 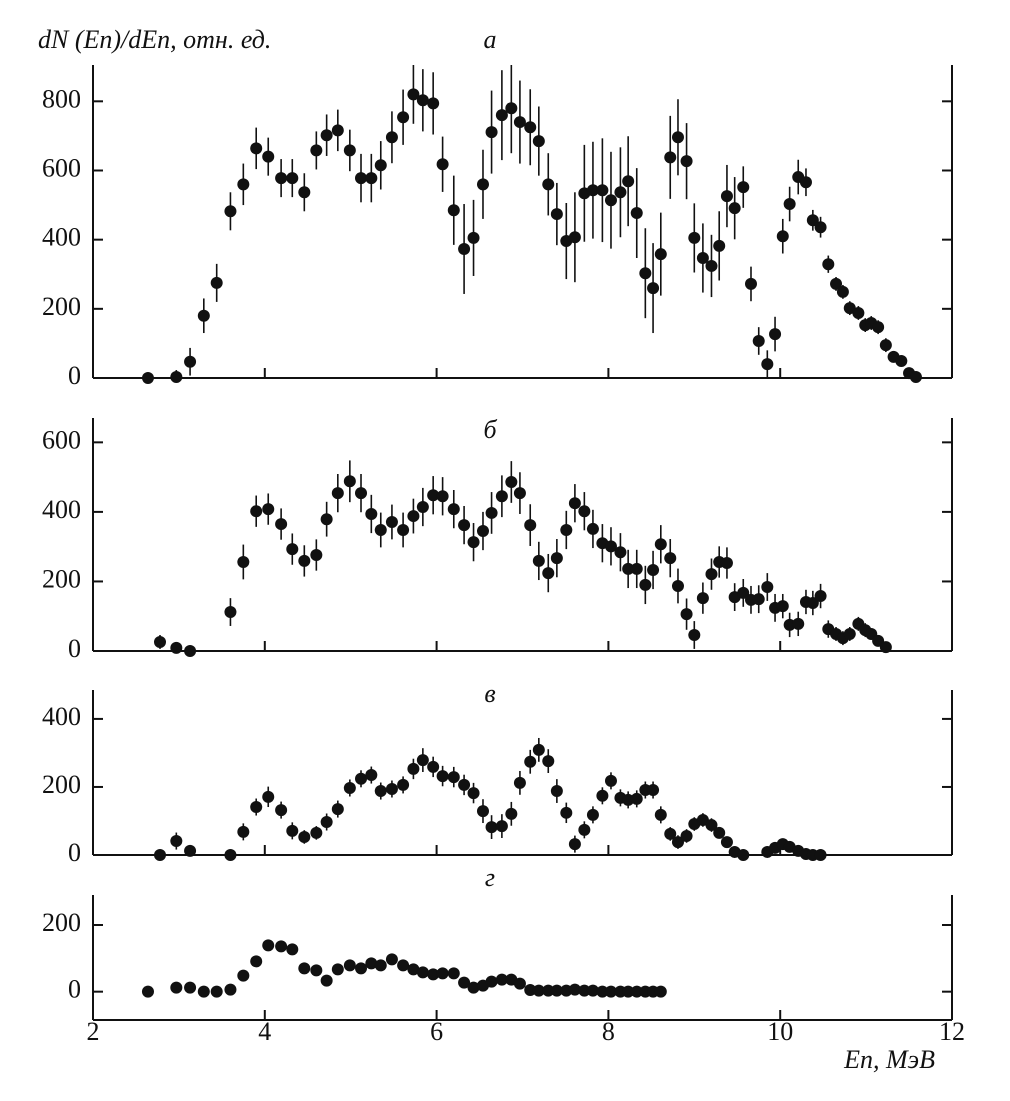 I want to click on y-axis-label: dN (En)/dEn, отн. ед., so click(x=154, y=39).